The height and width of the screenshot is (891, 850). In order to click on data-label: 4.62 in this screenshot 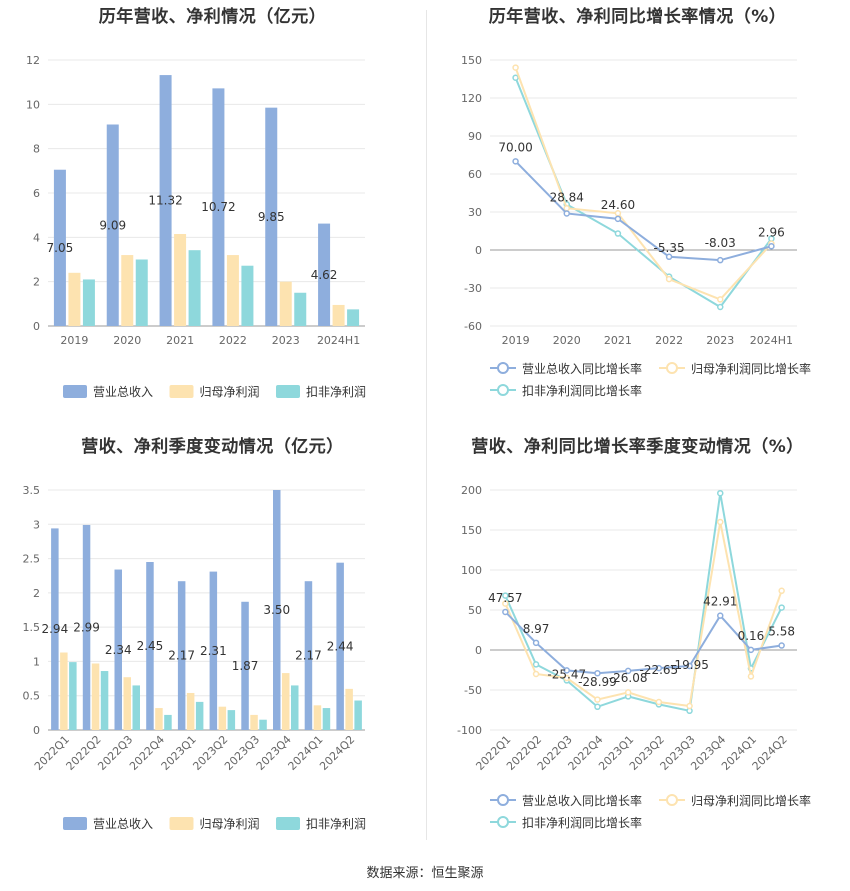, I will do `click(324, 275)`.